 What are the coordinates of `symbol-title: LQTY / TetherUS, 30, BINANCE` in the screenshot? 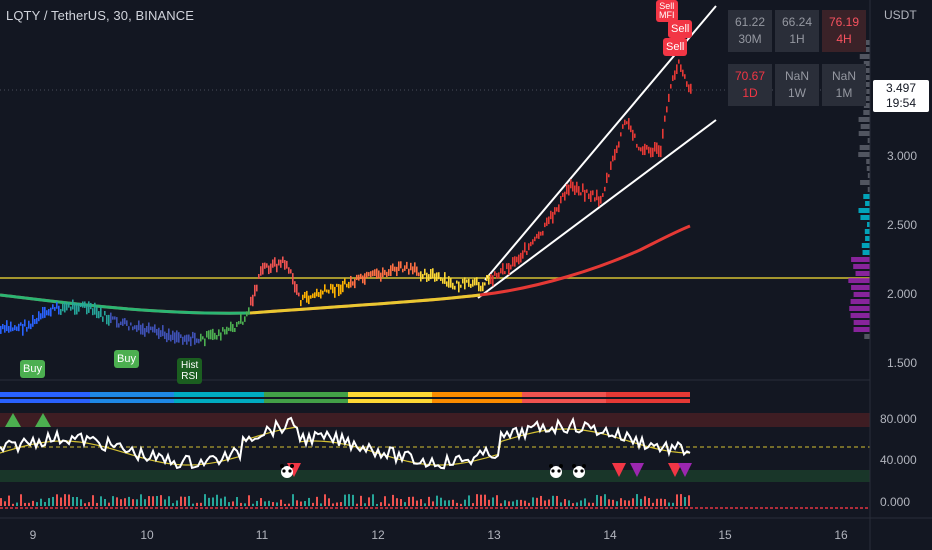 It's located at (100, 15).